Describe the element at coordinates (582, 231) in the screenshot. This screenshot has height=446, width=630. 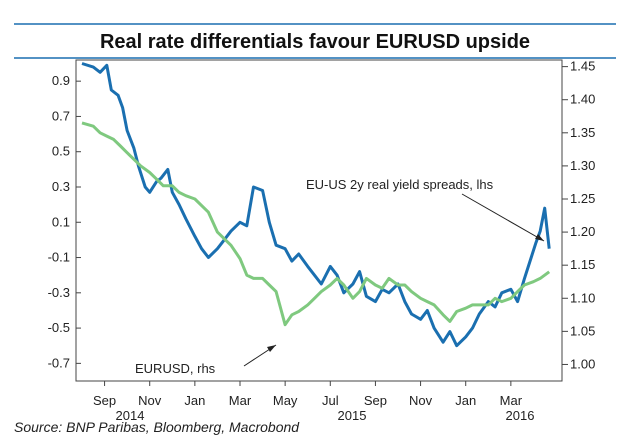
I see `right-tick-label: 1.20` at that location.